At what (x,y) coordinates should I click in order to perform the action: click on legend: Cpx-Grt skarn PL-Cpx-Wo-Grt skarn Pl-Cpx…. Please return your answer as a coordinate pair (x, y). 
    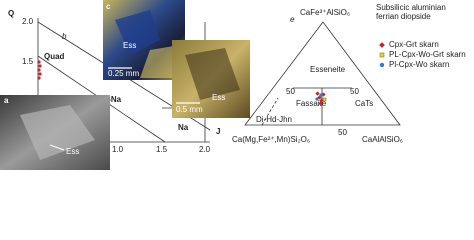
    Looking at the image, I should click on (422, 54).